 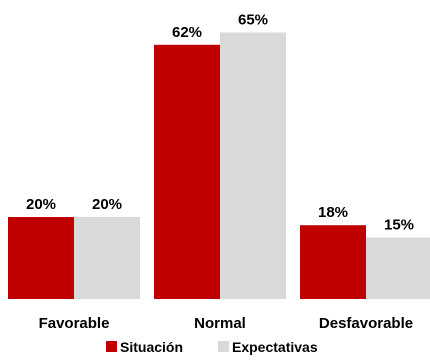 What do you see at coordinates (187, 32) in the screenshot?
I see `value-label-situacion-normal: 62%` at bounding box center [187, 32].